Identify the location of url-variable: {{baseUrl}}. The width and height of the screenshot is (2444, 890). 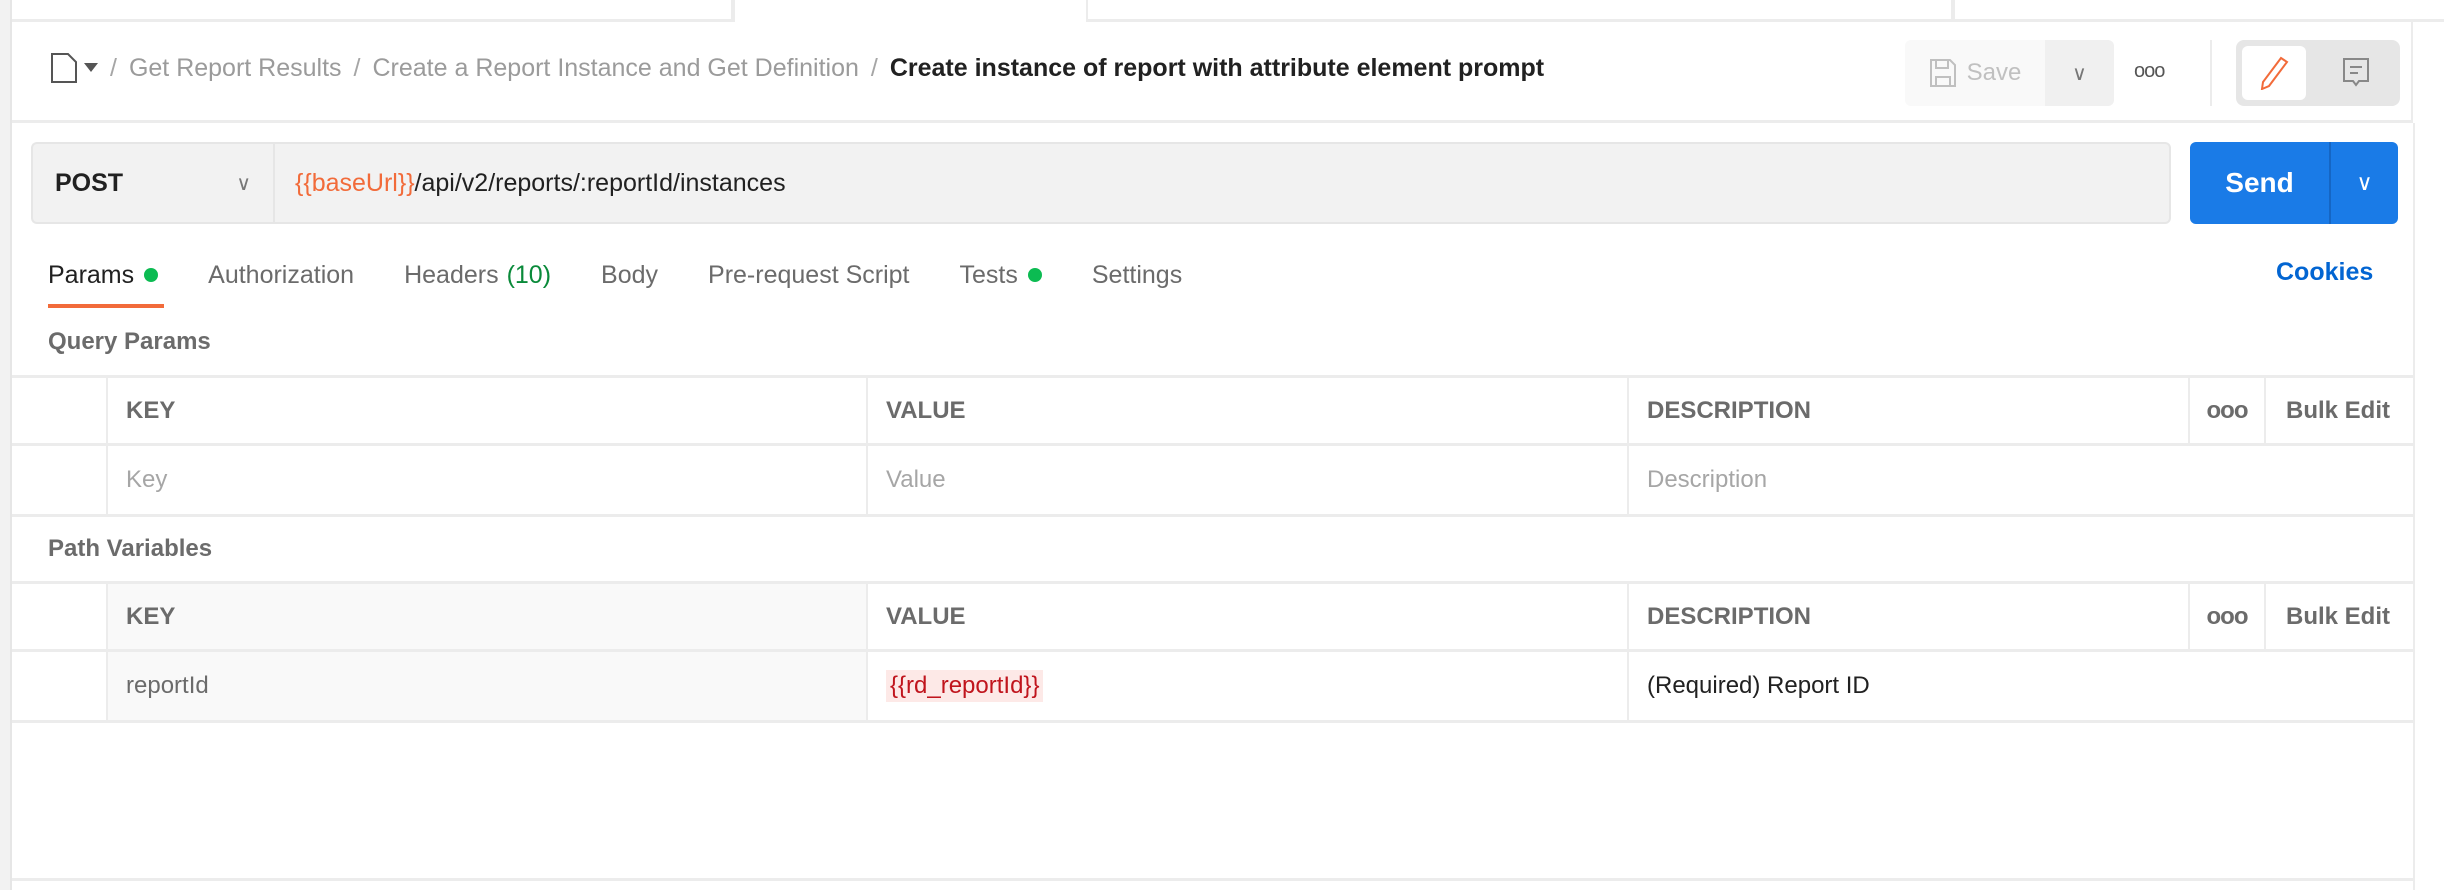
(355, 182).